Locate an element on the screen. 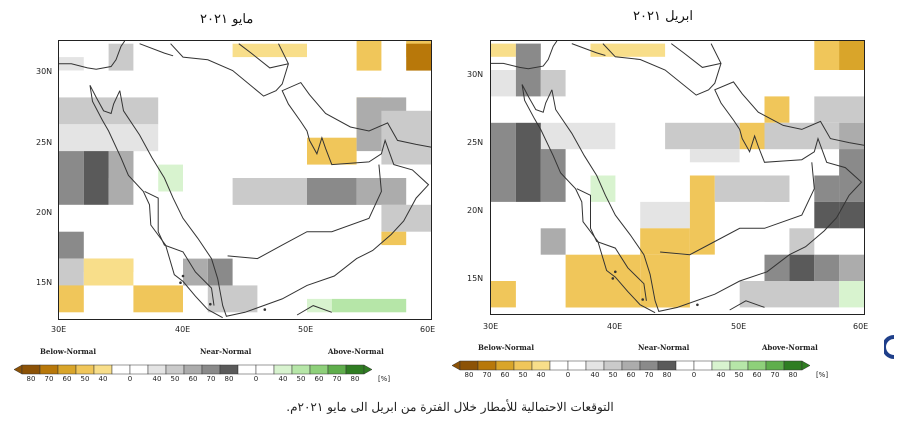 This screenshot has height=441, width=900. legend-above-label: Above-Normal is located at coordinates (356, 351).